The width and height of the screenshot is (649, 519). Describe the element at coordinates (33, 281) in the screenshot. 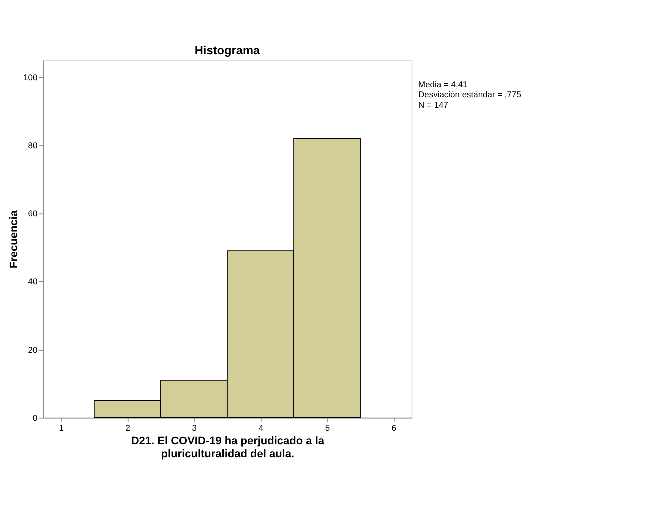

I see `y-tick-label: 40` at that location.